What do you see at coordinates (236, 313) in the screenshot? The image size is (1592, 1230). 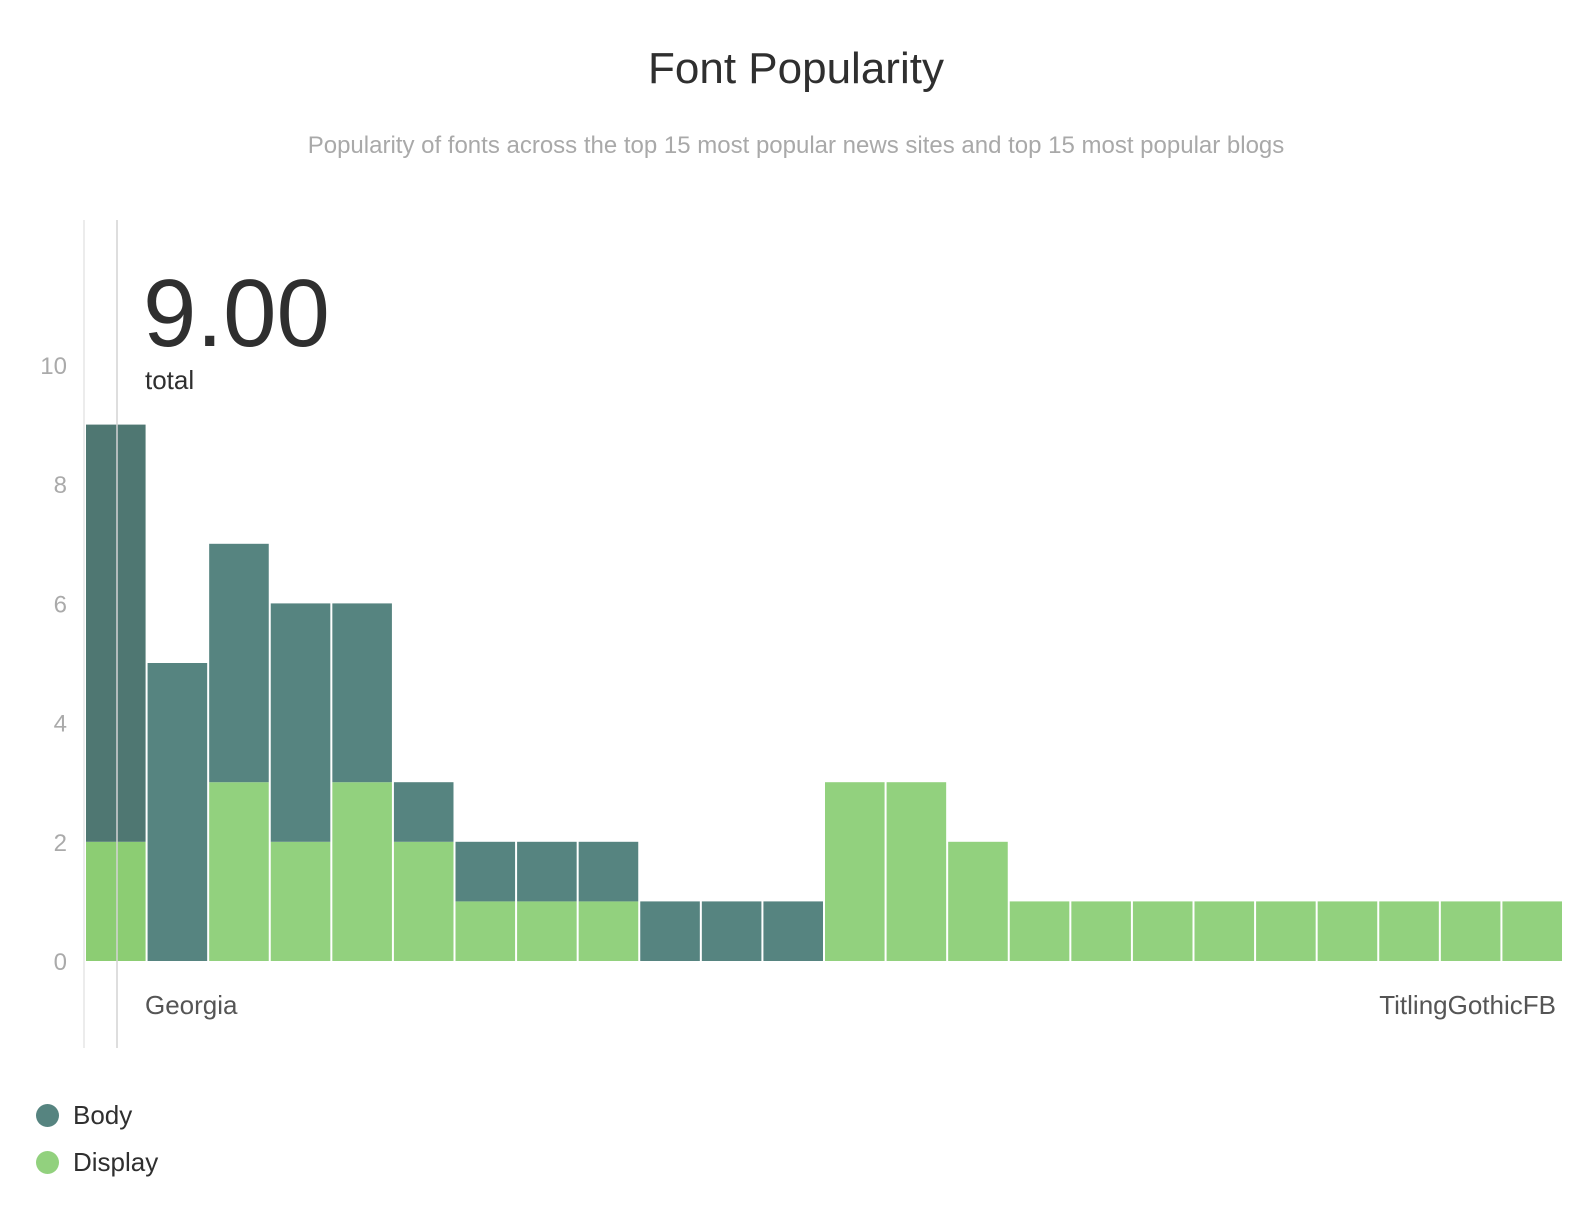 I see `readout-value: 9.00` at bounding box center [236, 313].